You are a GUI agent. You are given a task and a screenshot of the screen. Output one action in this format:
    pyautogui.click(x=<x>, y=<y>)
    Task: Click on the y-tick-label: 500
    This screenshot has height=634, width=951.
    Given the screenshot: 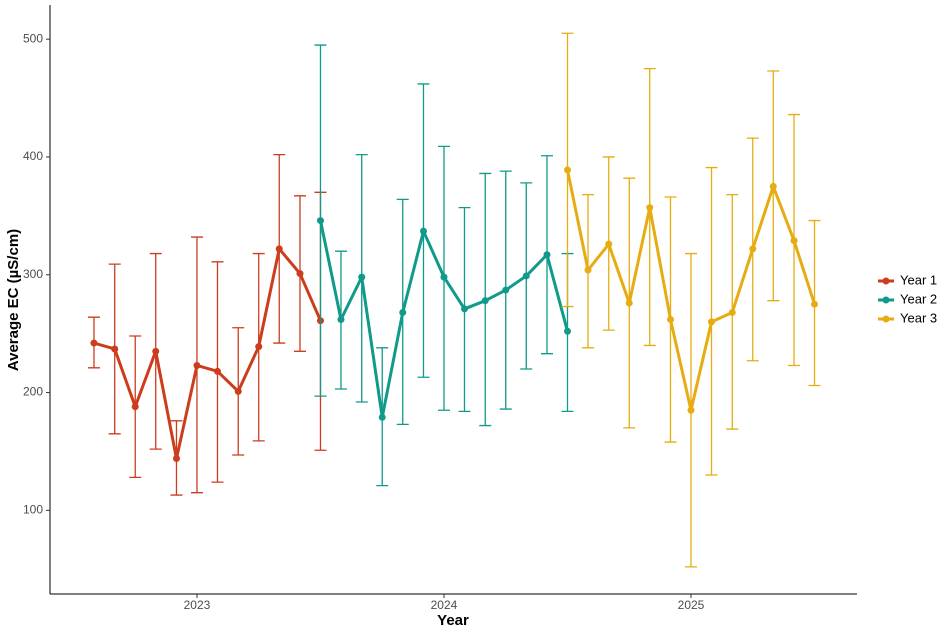 What is the action you would take?
    pyautogui.click(x=33, y=38)
    